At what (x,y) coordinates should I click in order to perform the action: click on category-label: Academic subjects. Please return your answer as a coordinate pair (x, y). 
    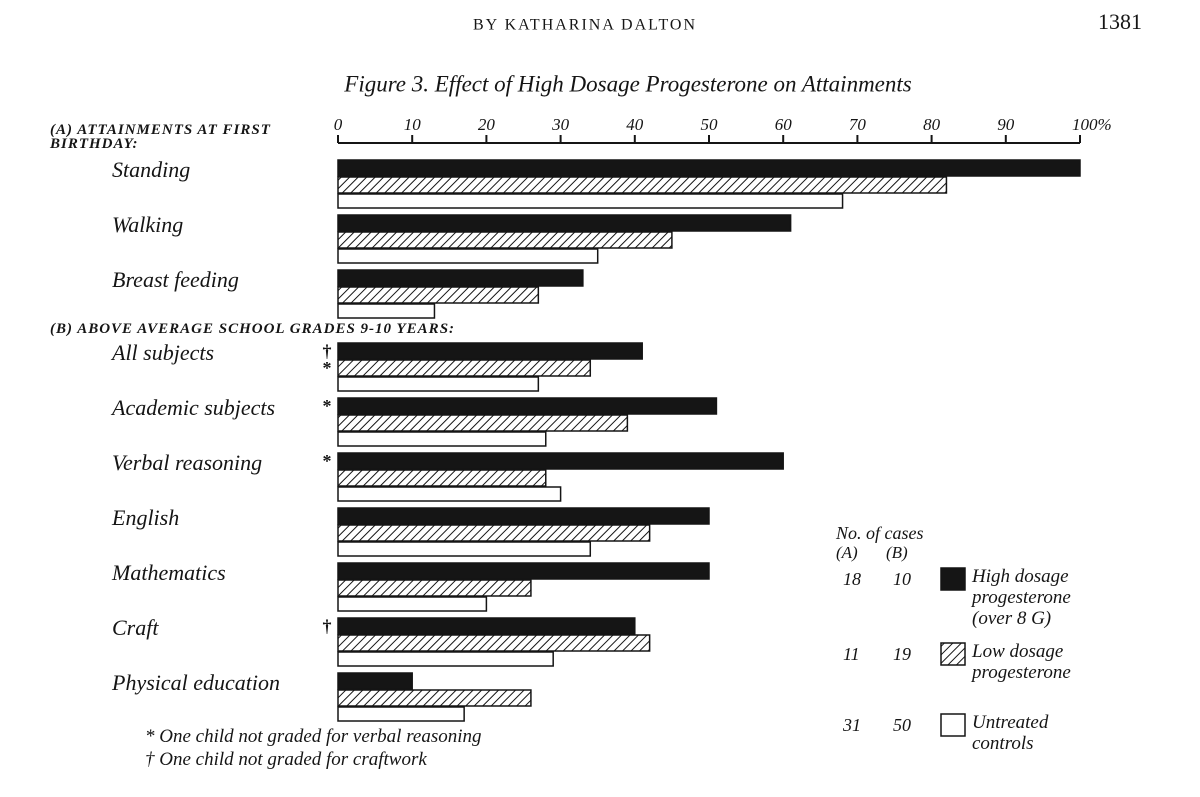
    Looking at the image, I should click on (192, 407).